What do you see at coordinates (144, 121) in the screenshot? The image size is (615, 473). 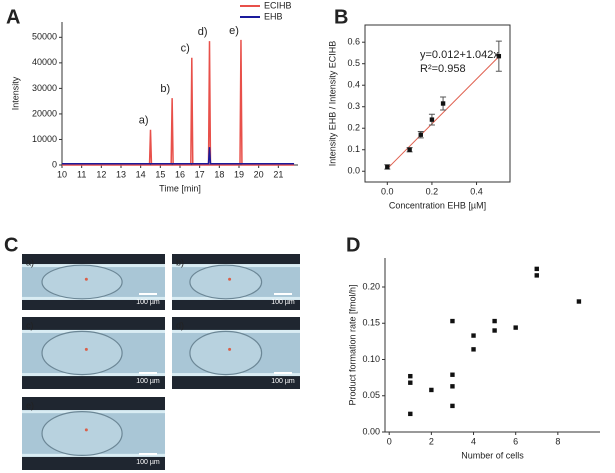 I see `peak-label: a)` at bounding box center [144, 121].